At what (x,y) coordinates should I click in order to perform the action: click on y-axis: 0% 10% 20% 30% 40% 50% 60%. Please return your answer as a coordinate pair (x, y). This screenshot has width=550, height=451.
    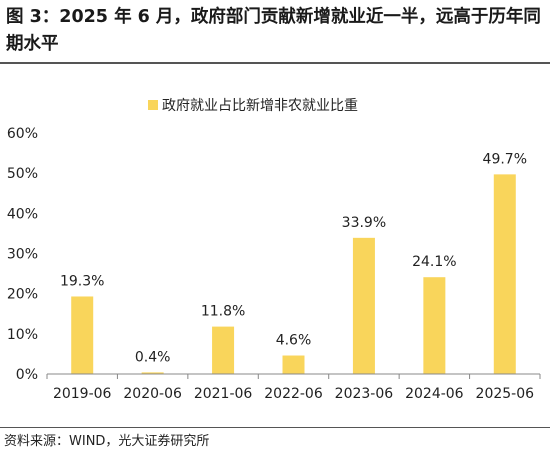
    Looking at the image, I should click on (22, 254).